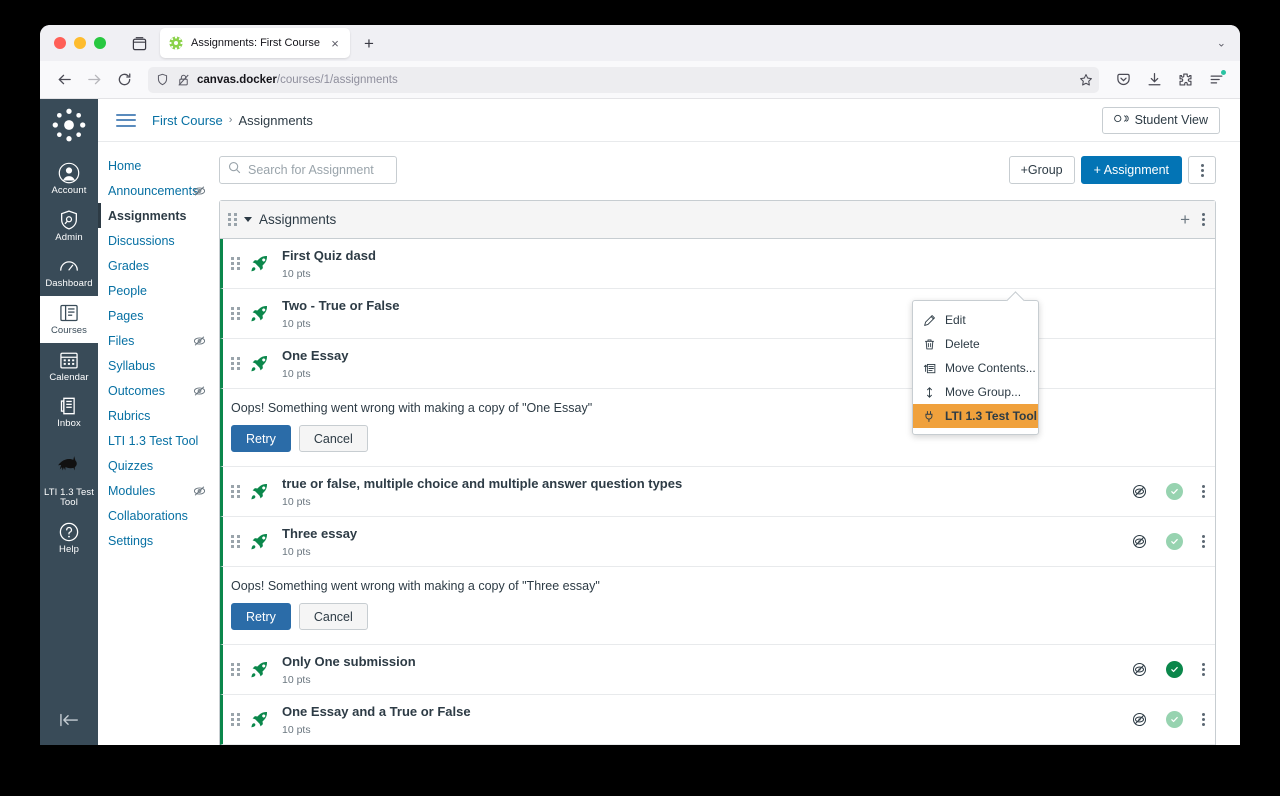  I want to click on assignment-group-kebab-icon, so click(1203, 219).